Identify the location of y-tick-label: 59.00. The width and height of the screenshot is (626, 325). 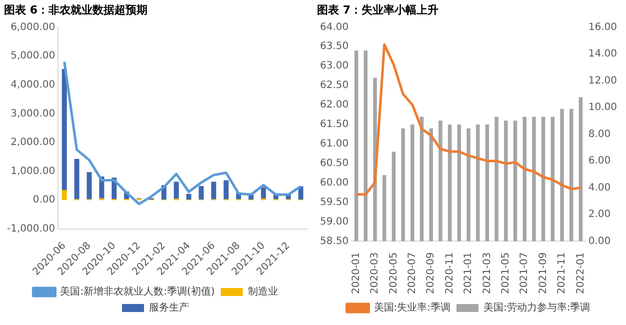
(334, 222).